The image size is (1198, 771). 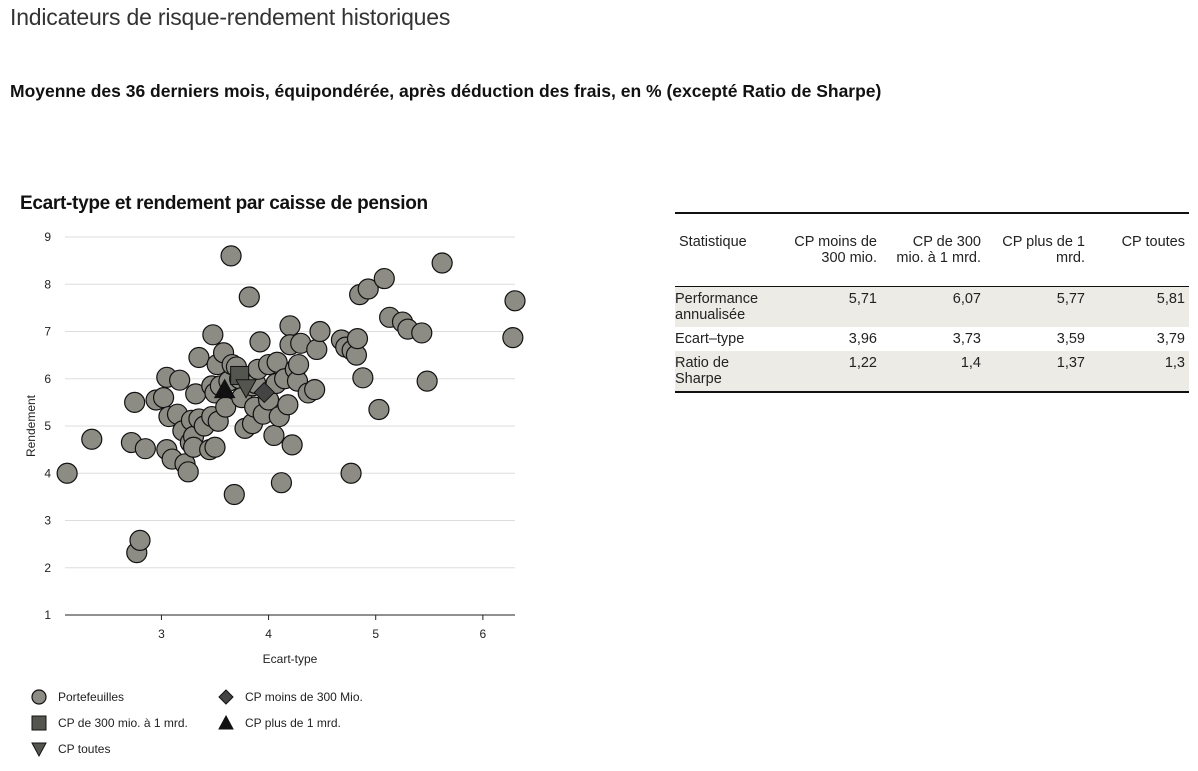 I want to click on legend-item-cp-moins-300: CP moins de 300 Mio., so click(x=290, y=697).